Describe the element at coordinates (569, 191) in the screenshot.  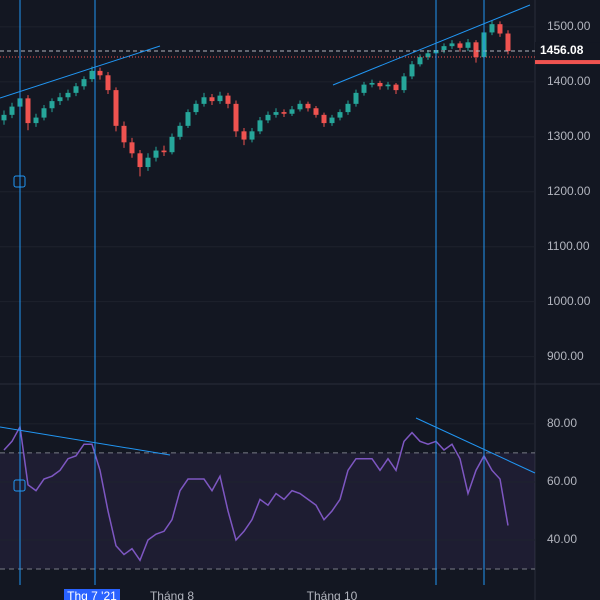
I see `y-tick-label: 1200.00` at that location.